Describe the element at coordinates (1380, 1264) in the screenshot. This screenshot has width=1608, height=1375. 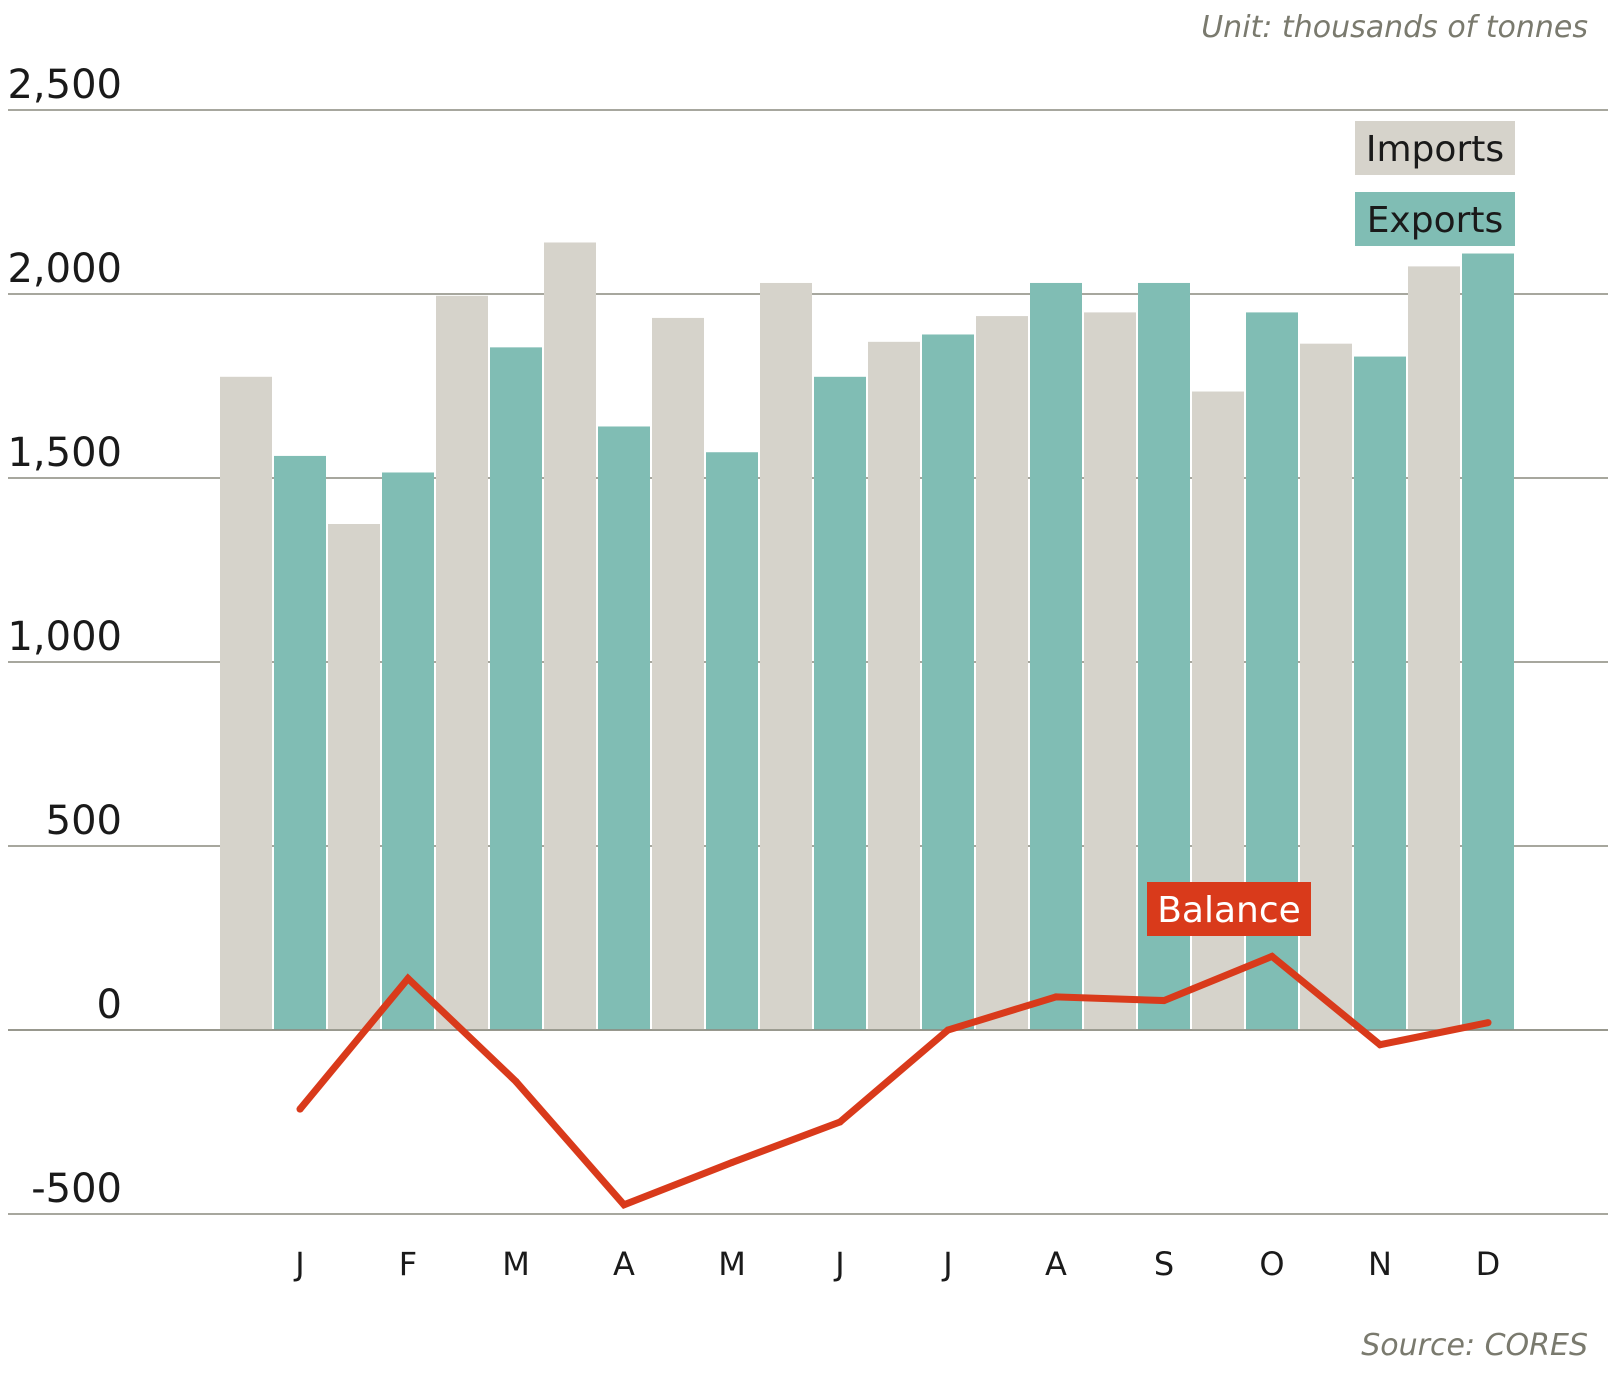
I see `x-tick-label: N` at that location.